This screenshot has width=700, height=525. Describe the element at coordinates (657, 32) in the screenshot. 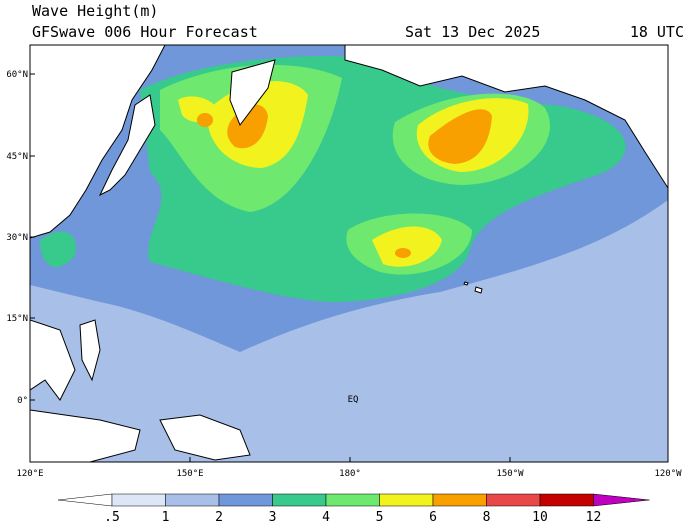

I see `time: 18 UTC` at that location.